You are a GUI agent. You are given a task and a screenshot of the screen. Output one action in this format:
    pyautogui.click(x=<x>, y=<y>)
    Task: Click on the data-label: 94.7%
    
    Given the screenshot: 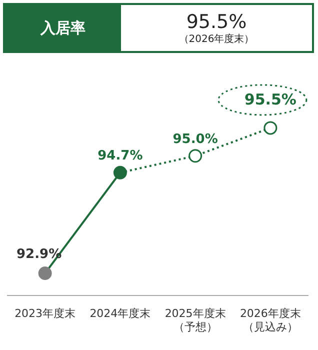 What is the action you would take?
    pyautogui.click(x=120, y=156)
    